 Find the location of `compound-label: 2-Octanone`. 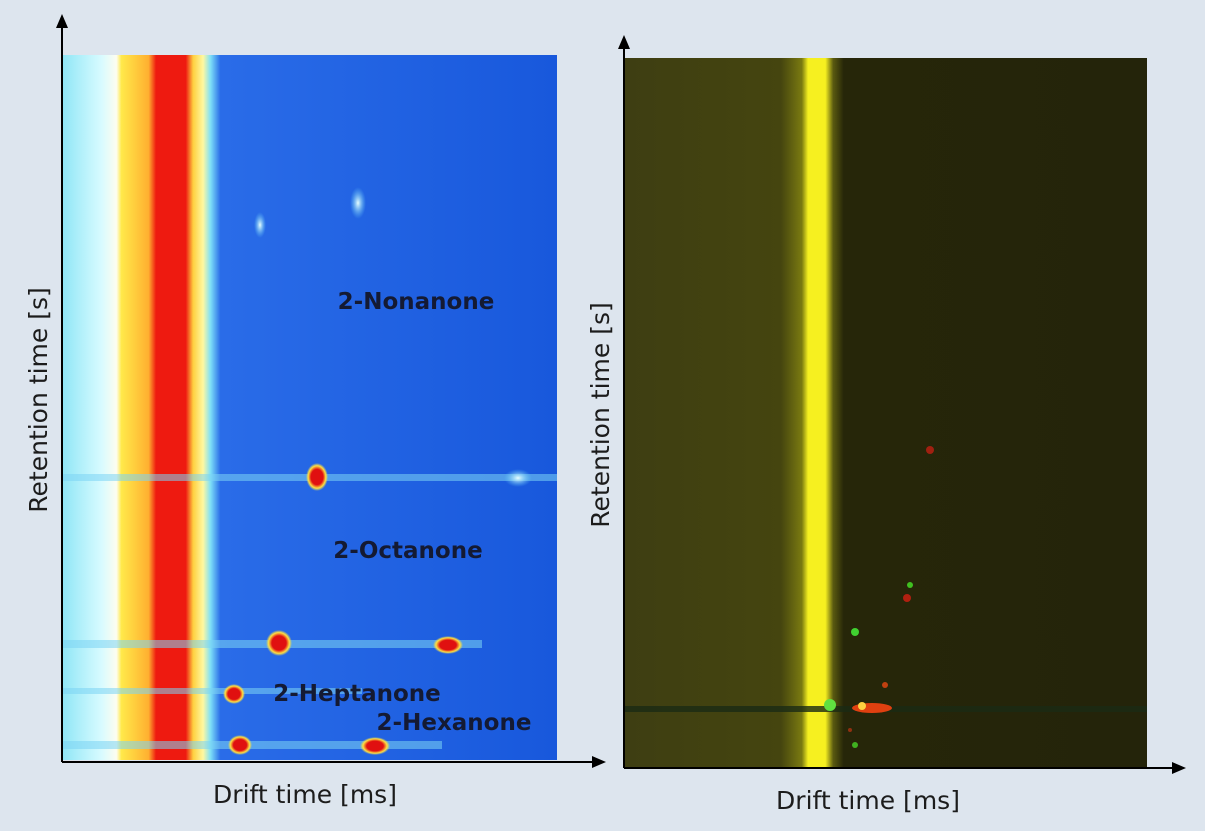

compound-label: 2-Octanone is located at coordinates (407, 551).